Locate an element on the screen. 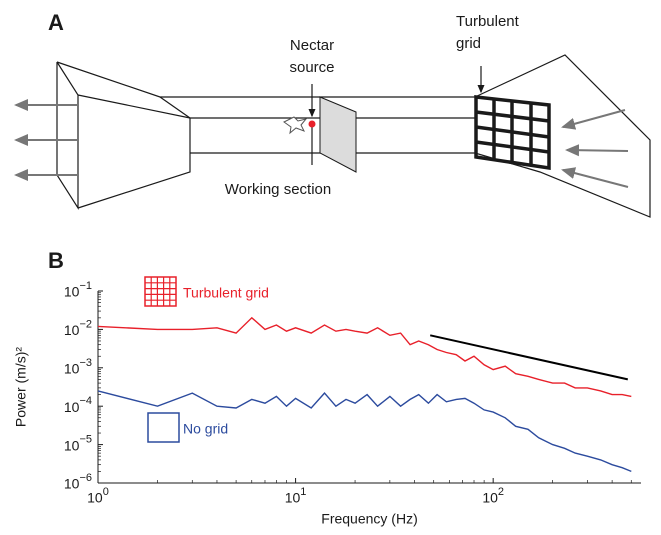 The height and width of the screenshot is (535, 661). turbulent-grid-icon is located at coordinates (512, 133).